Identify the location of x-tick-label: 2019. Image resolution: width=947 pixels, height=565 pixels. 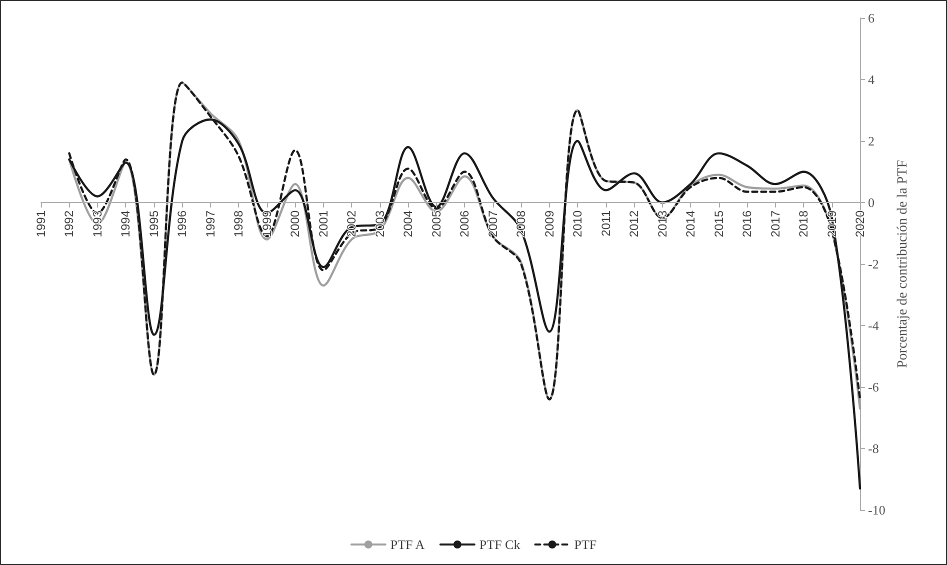
(831, 224).